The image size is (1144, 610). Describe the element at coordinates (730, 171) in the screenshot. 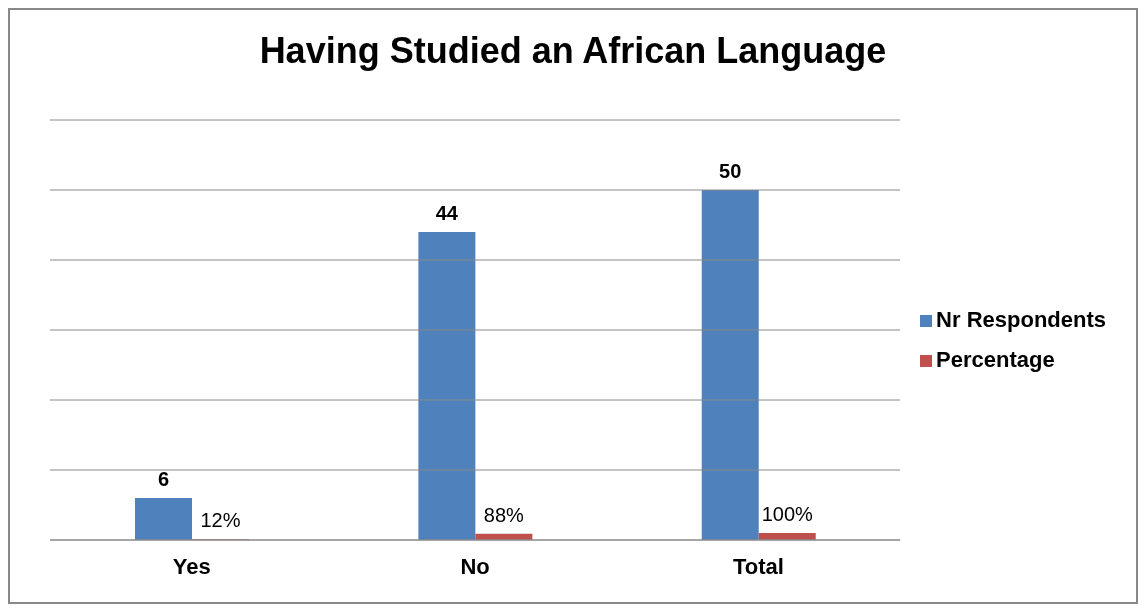

I see `data-label: 50` at that location.